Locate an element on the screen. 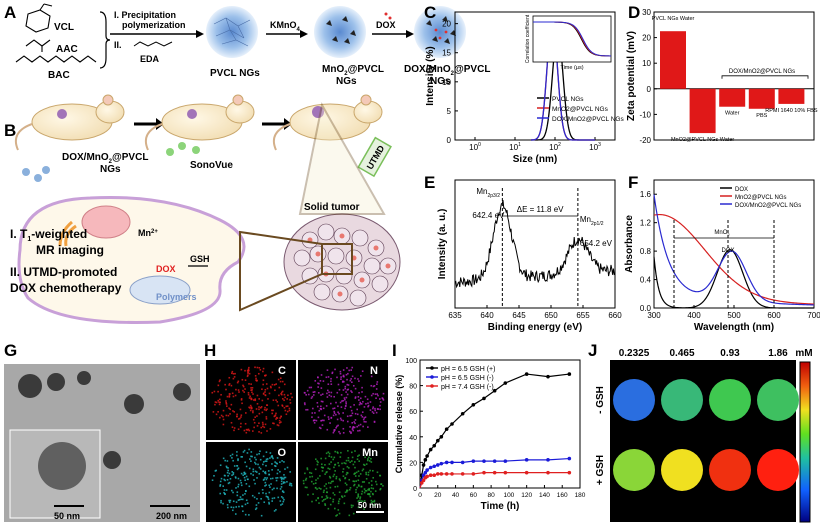 This screenshot has width=820, height=531. inject-line2: NGs is located at coordinates (110, 169).